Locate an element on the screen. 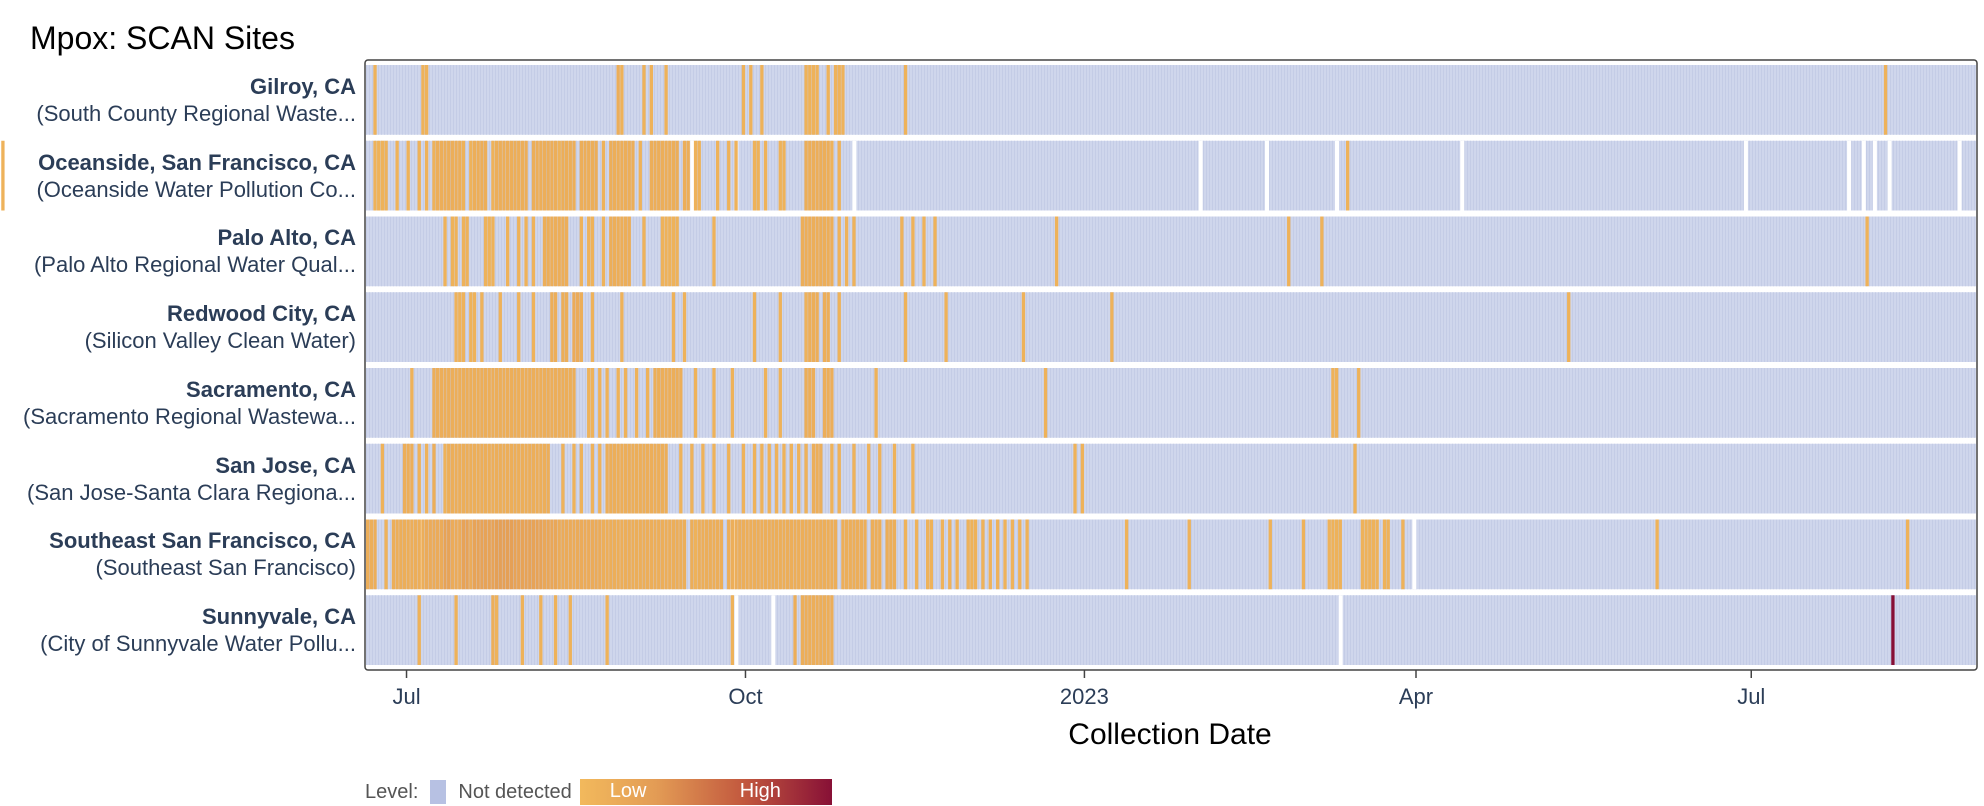 This screenshot has height=806, width=1984. site-name: Southeast San Francisco, CA is located at coordinates (202, 541).